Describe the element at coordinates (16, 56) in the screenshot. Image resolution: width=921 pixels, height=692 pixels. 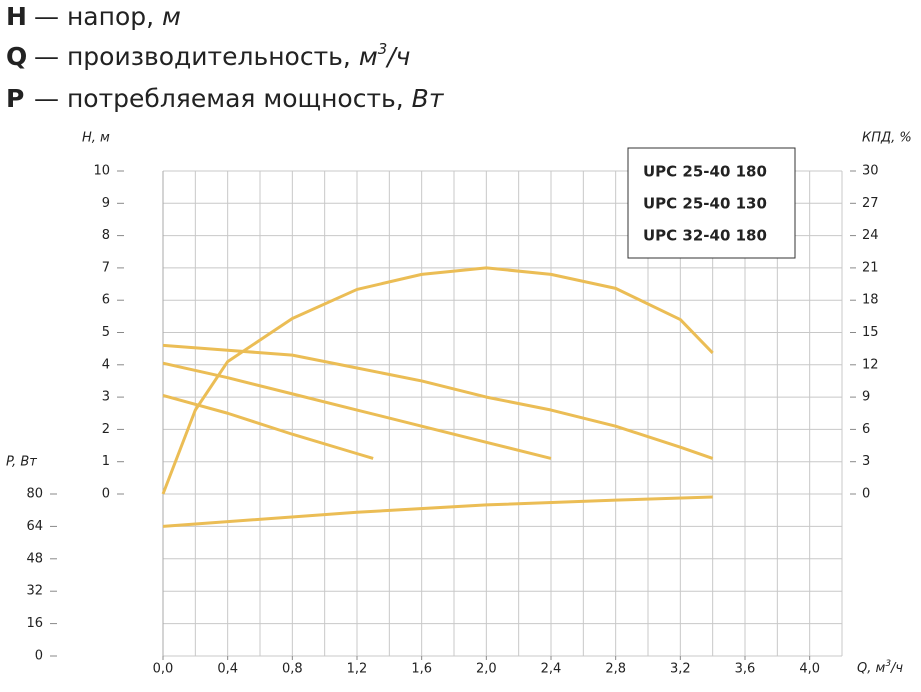
I see `symbol: Q` at that location.